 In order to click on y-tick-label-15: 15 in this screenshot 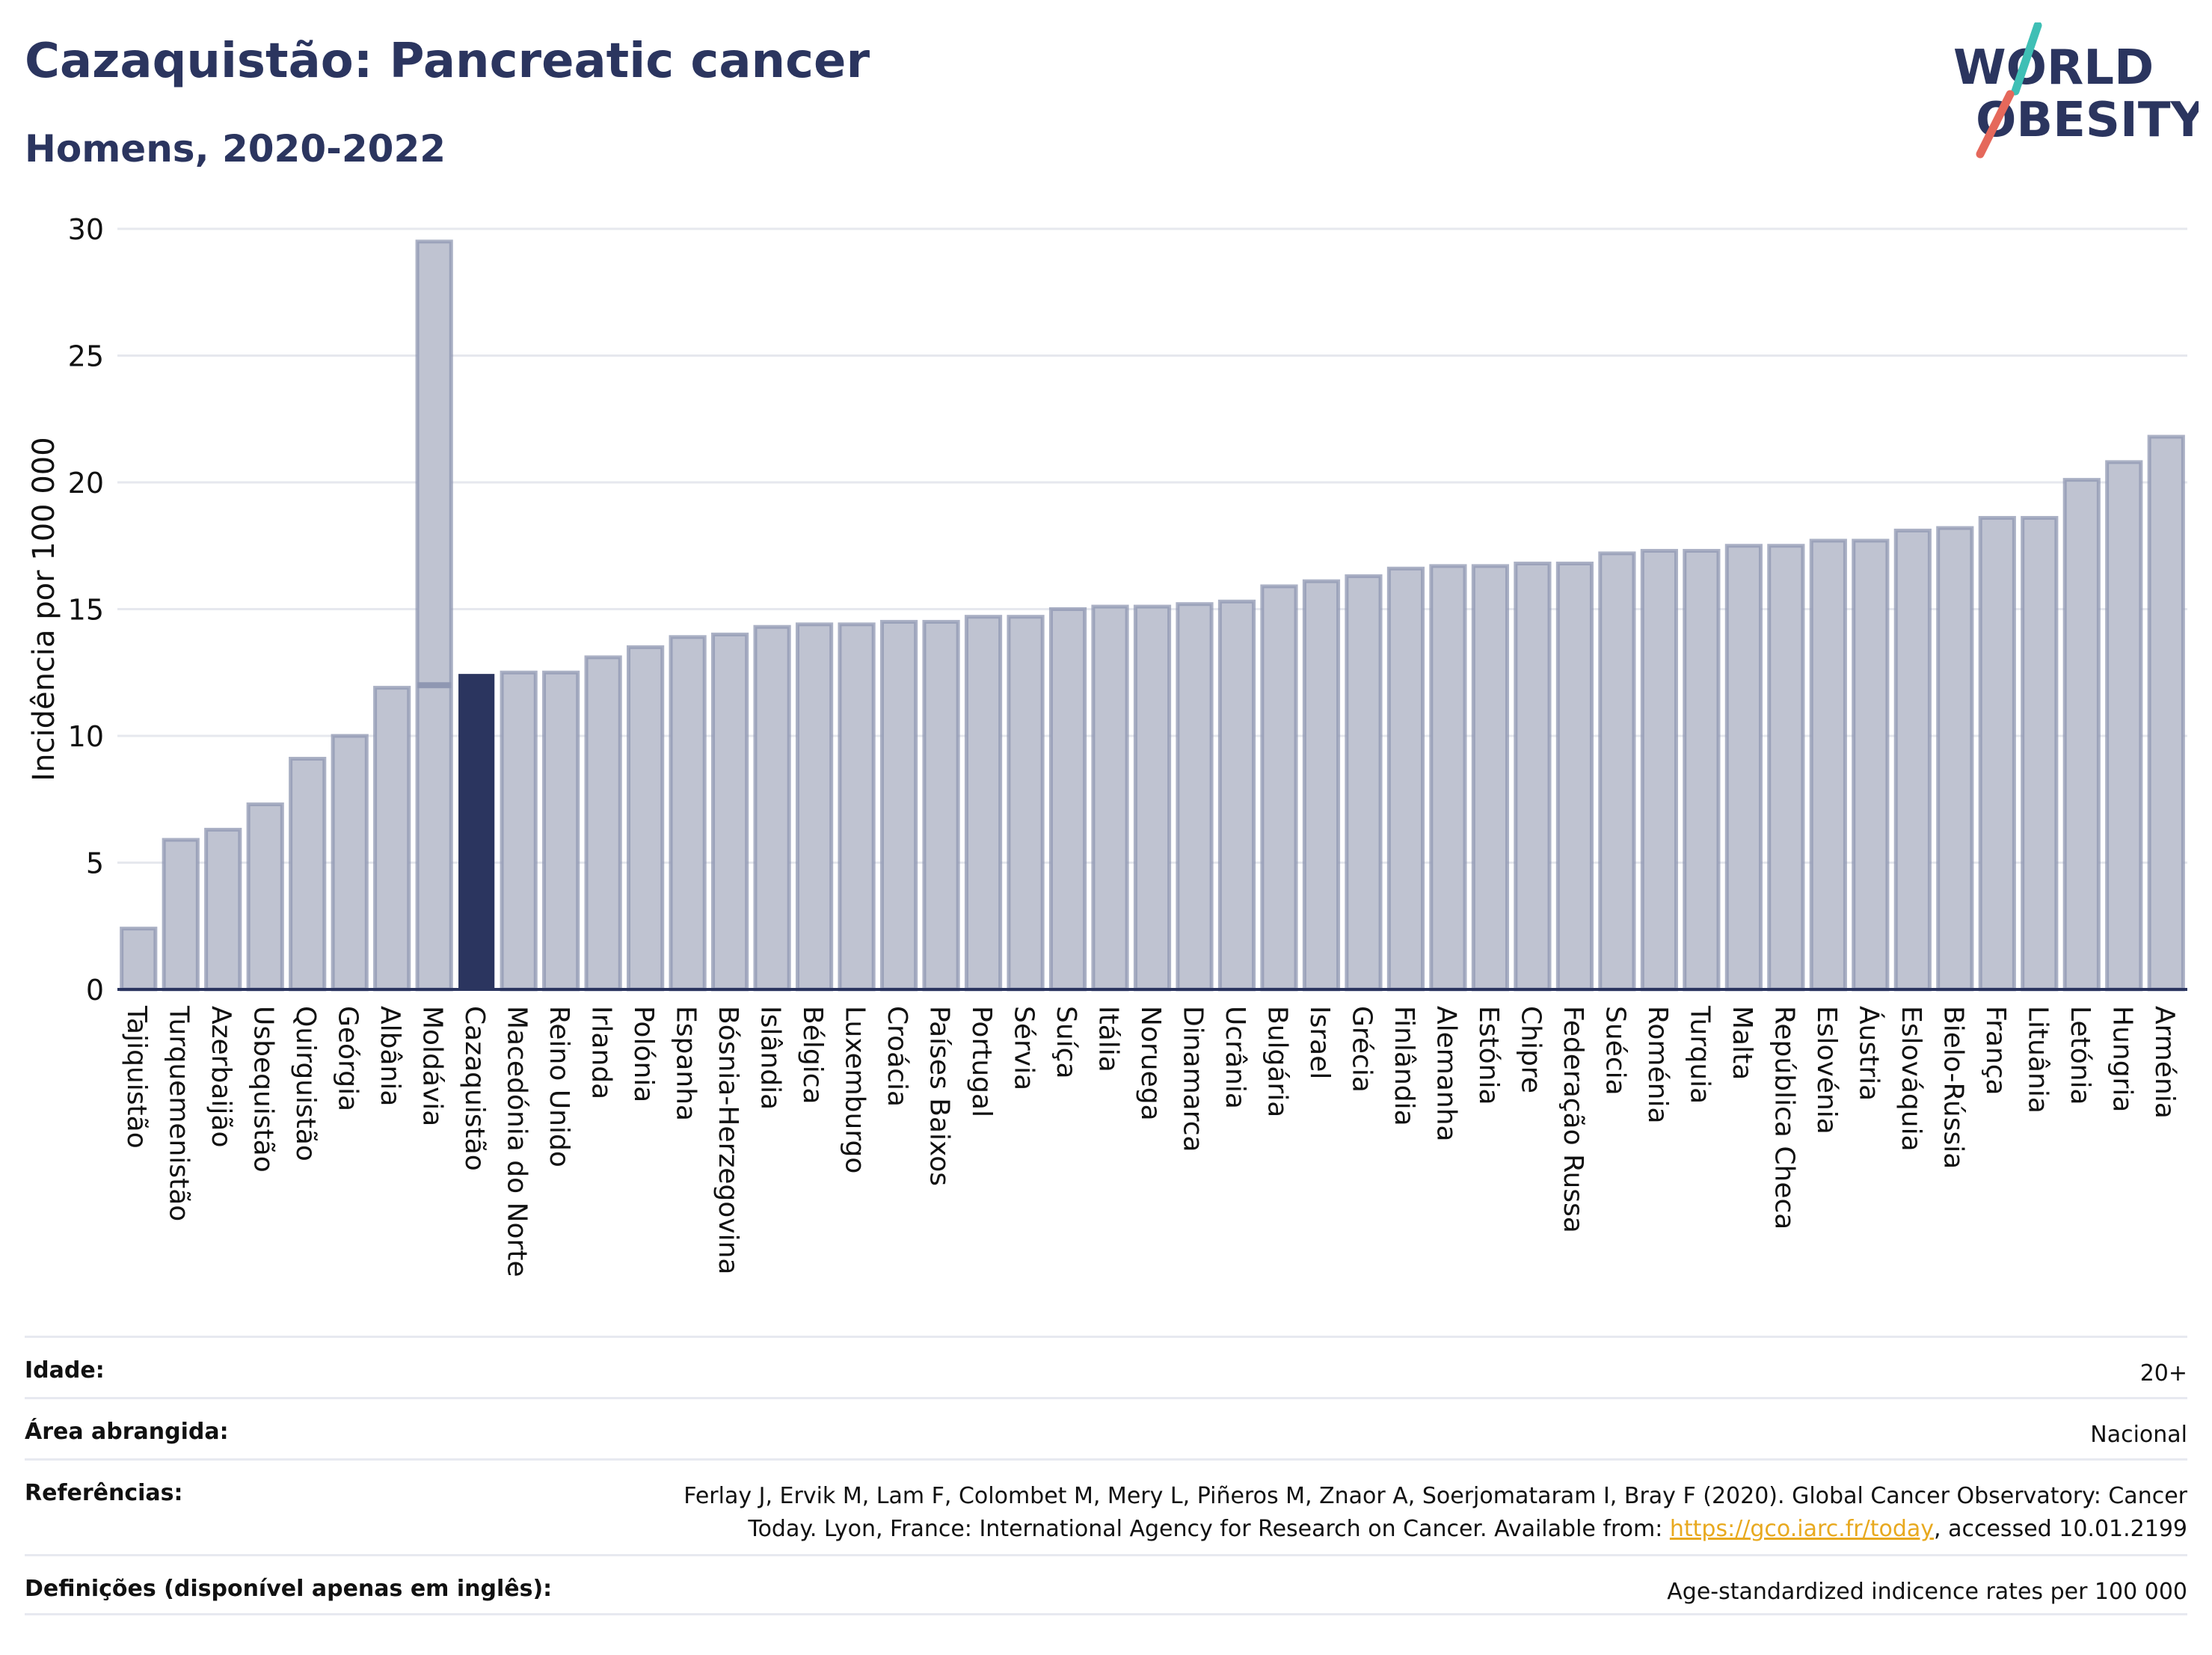, I will do `click(86, 610)`.